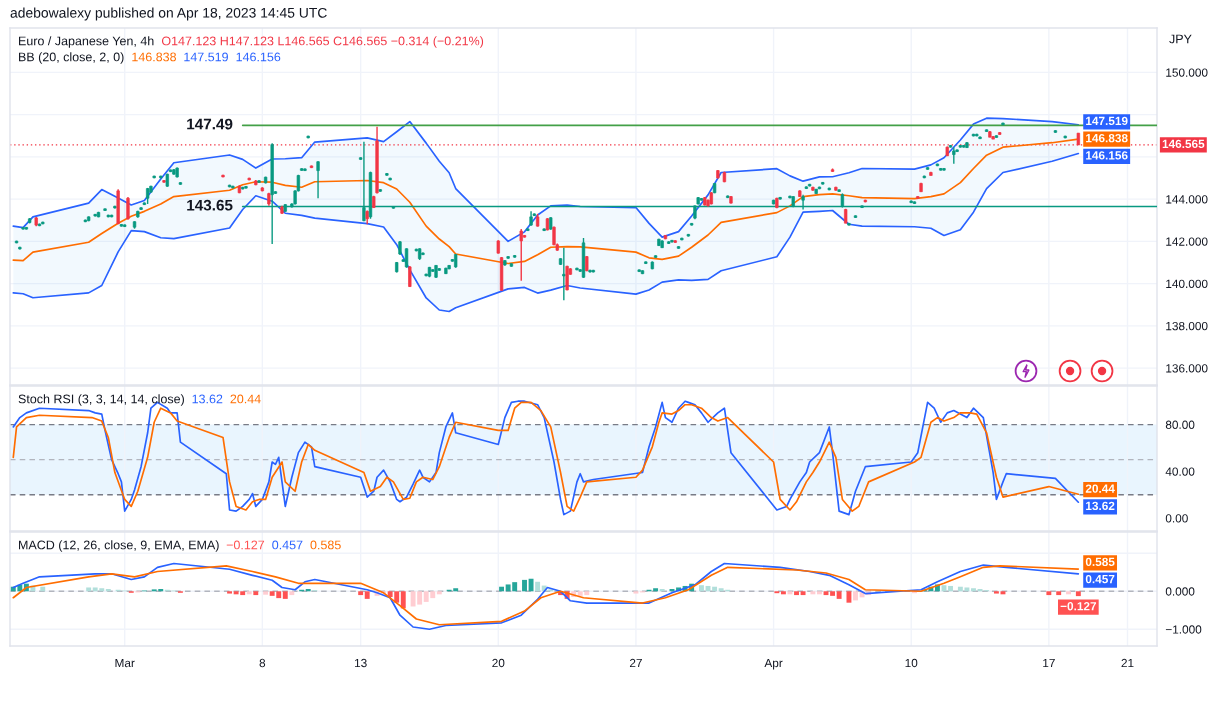  Describe the element at coordinates (210, 205) in the screenshot. I see `series-label: 143.65` at that location.